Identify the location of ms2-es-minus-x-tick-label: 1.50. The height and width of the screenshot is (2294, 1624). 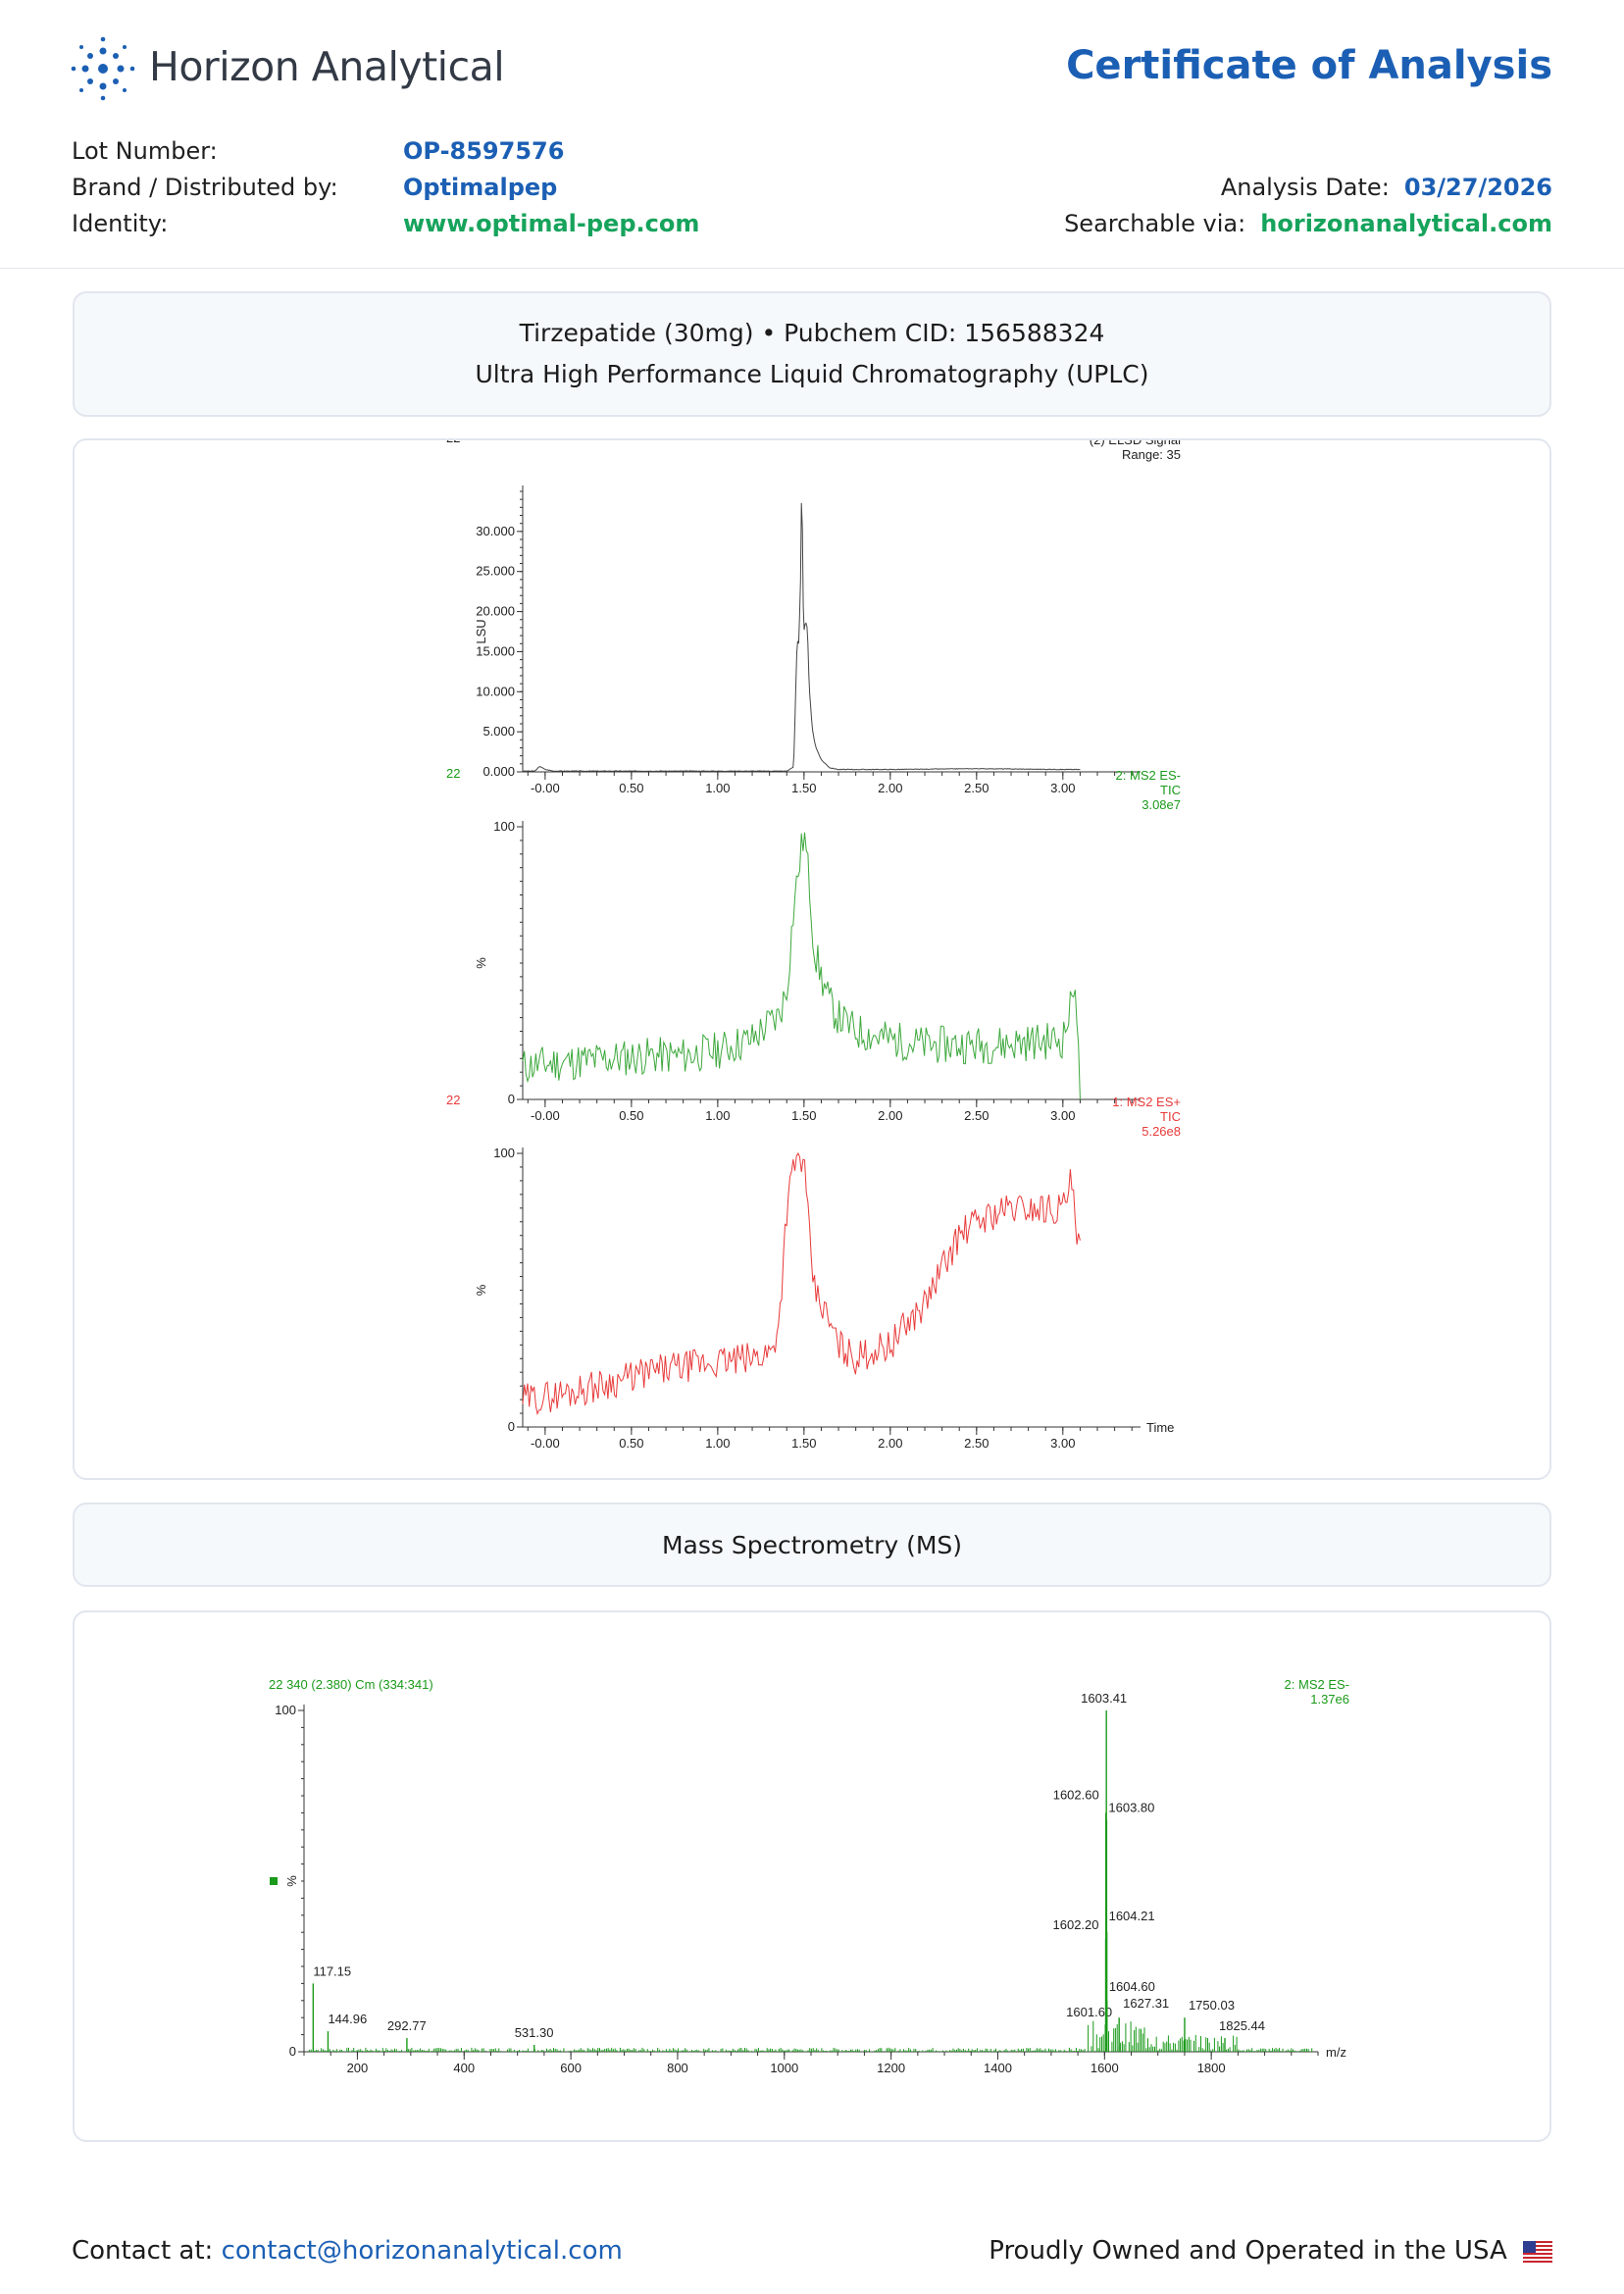
(803, 1115).